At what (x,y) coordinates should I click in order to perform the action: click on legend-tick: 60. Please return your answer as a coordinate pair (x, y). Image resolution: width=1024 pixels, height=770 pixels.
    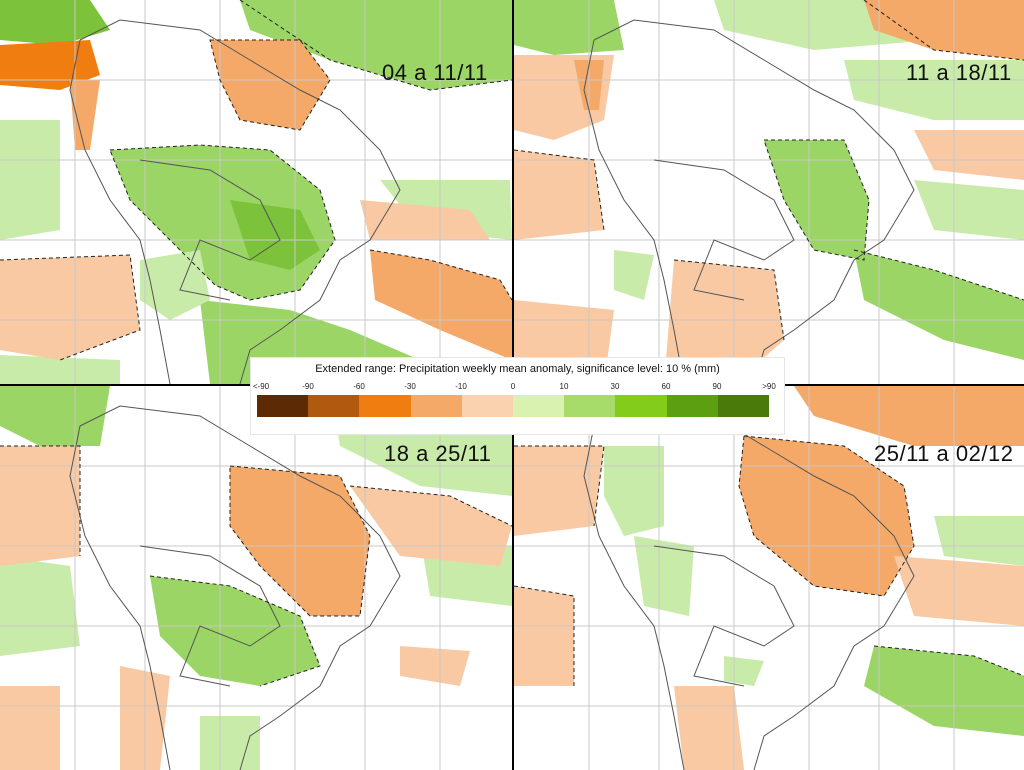
    Looking at the image, I should click on (666, 386).